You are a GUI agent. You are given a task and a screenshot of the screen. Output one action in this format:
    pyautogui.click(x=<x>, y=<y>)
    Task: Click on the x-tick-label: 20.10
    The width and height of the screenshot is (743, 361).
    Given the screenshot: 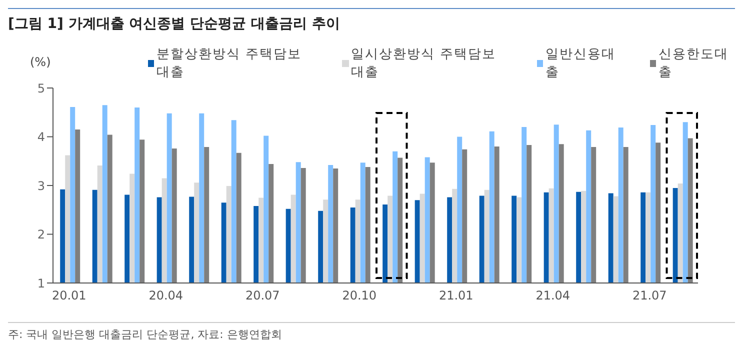 What is the action you would take?
    pyautogui.click(x=359, y=295)
    